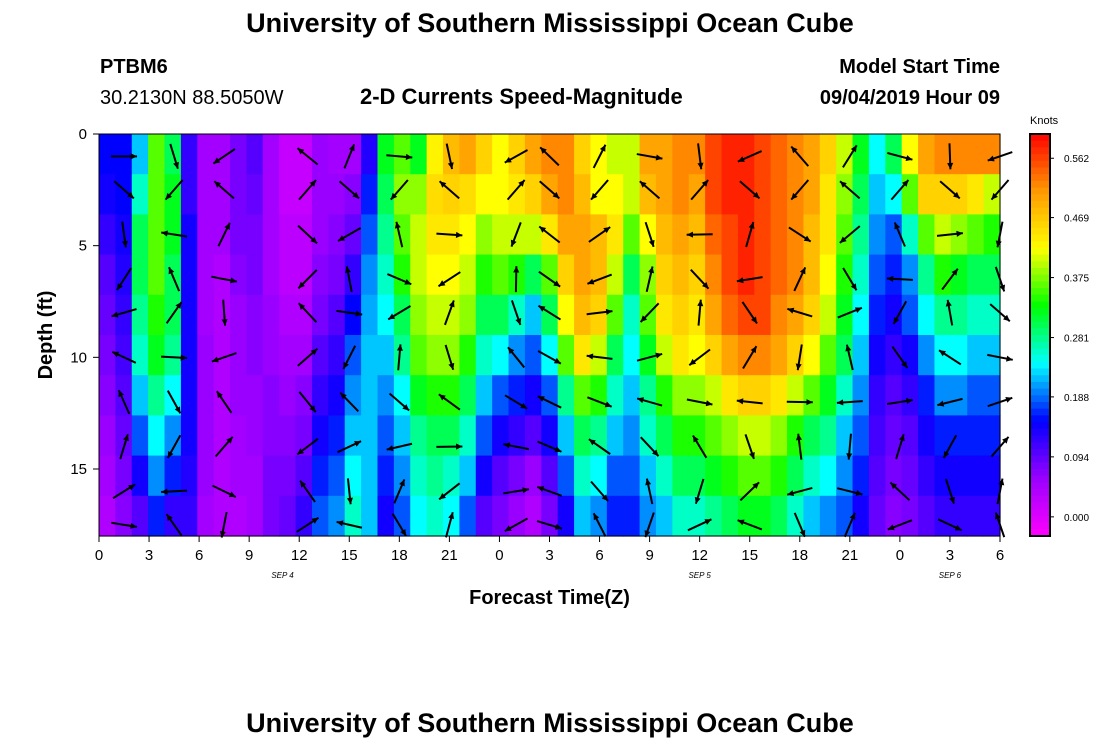 This screenshot has width=1100, height=750. What do you see at coordinates (599, 555) in the screenshot?
I see `x-tick-label: 6` at bounding box center [599, 555].